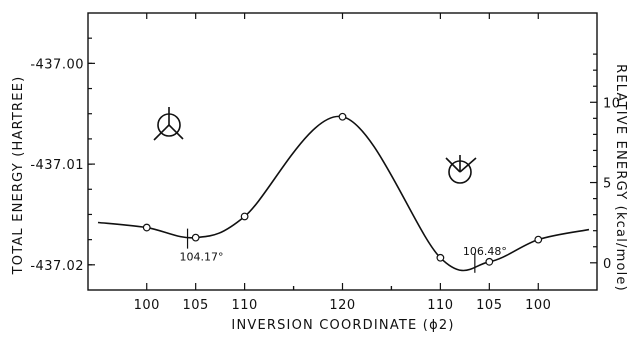  I want to click on y-right-tick-label: 0, so click(607, 264).